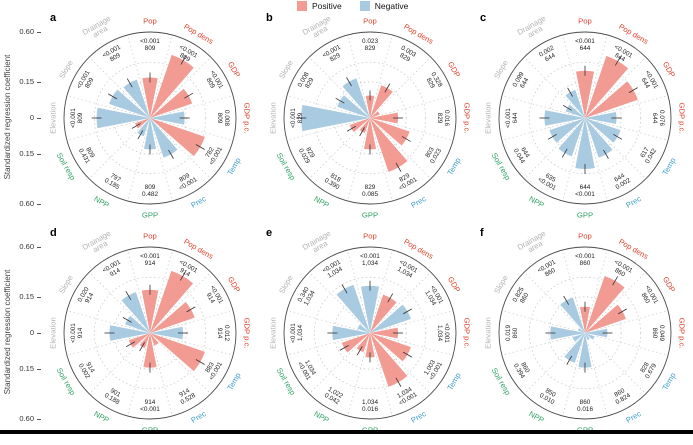 The image size is (693, 445). Describe the element at coordinates (307, 81) in the screenshot. I see `value-label: 0.008829` at that location.